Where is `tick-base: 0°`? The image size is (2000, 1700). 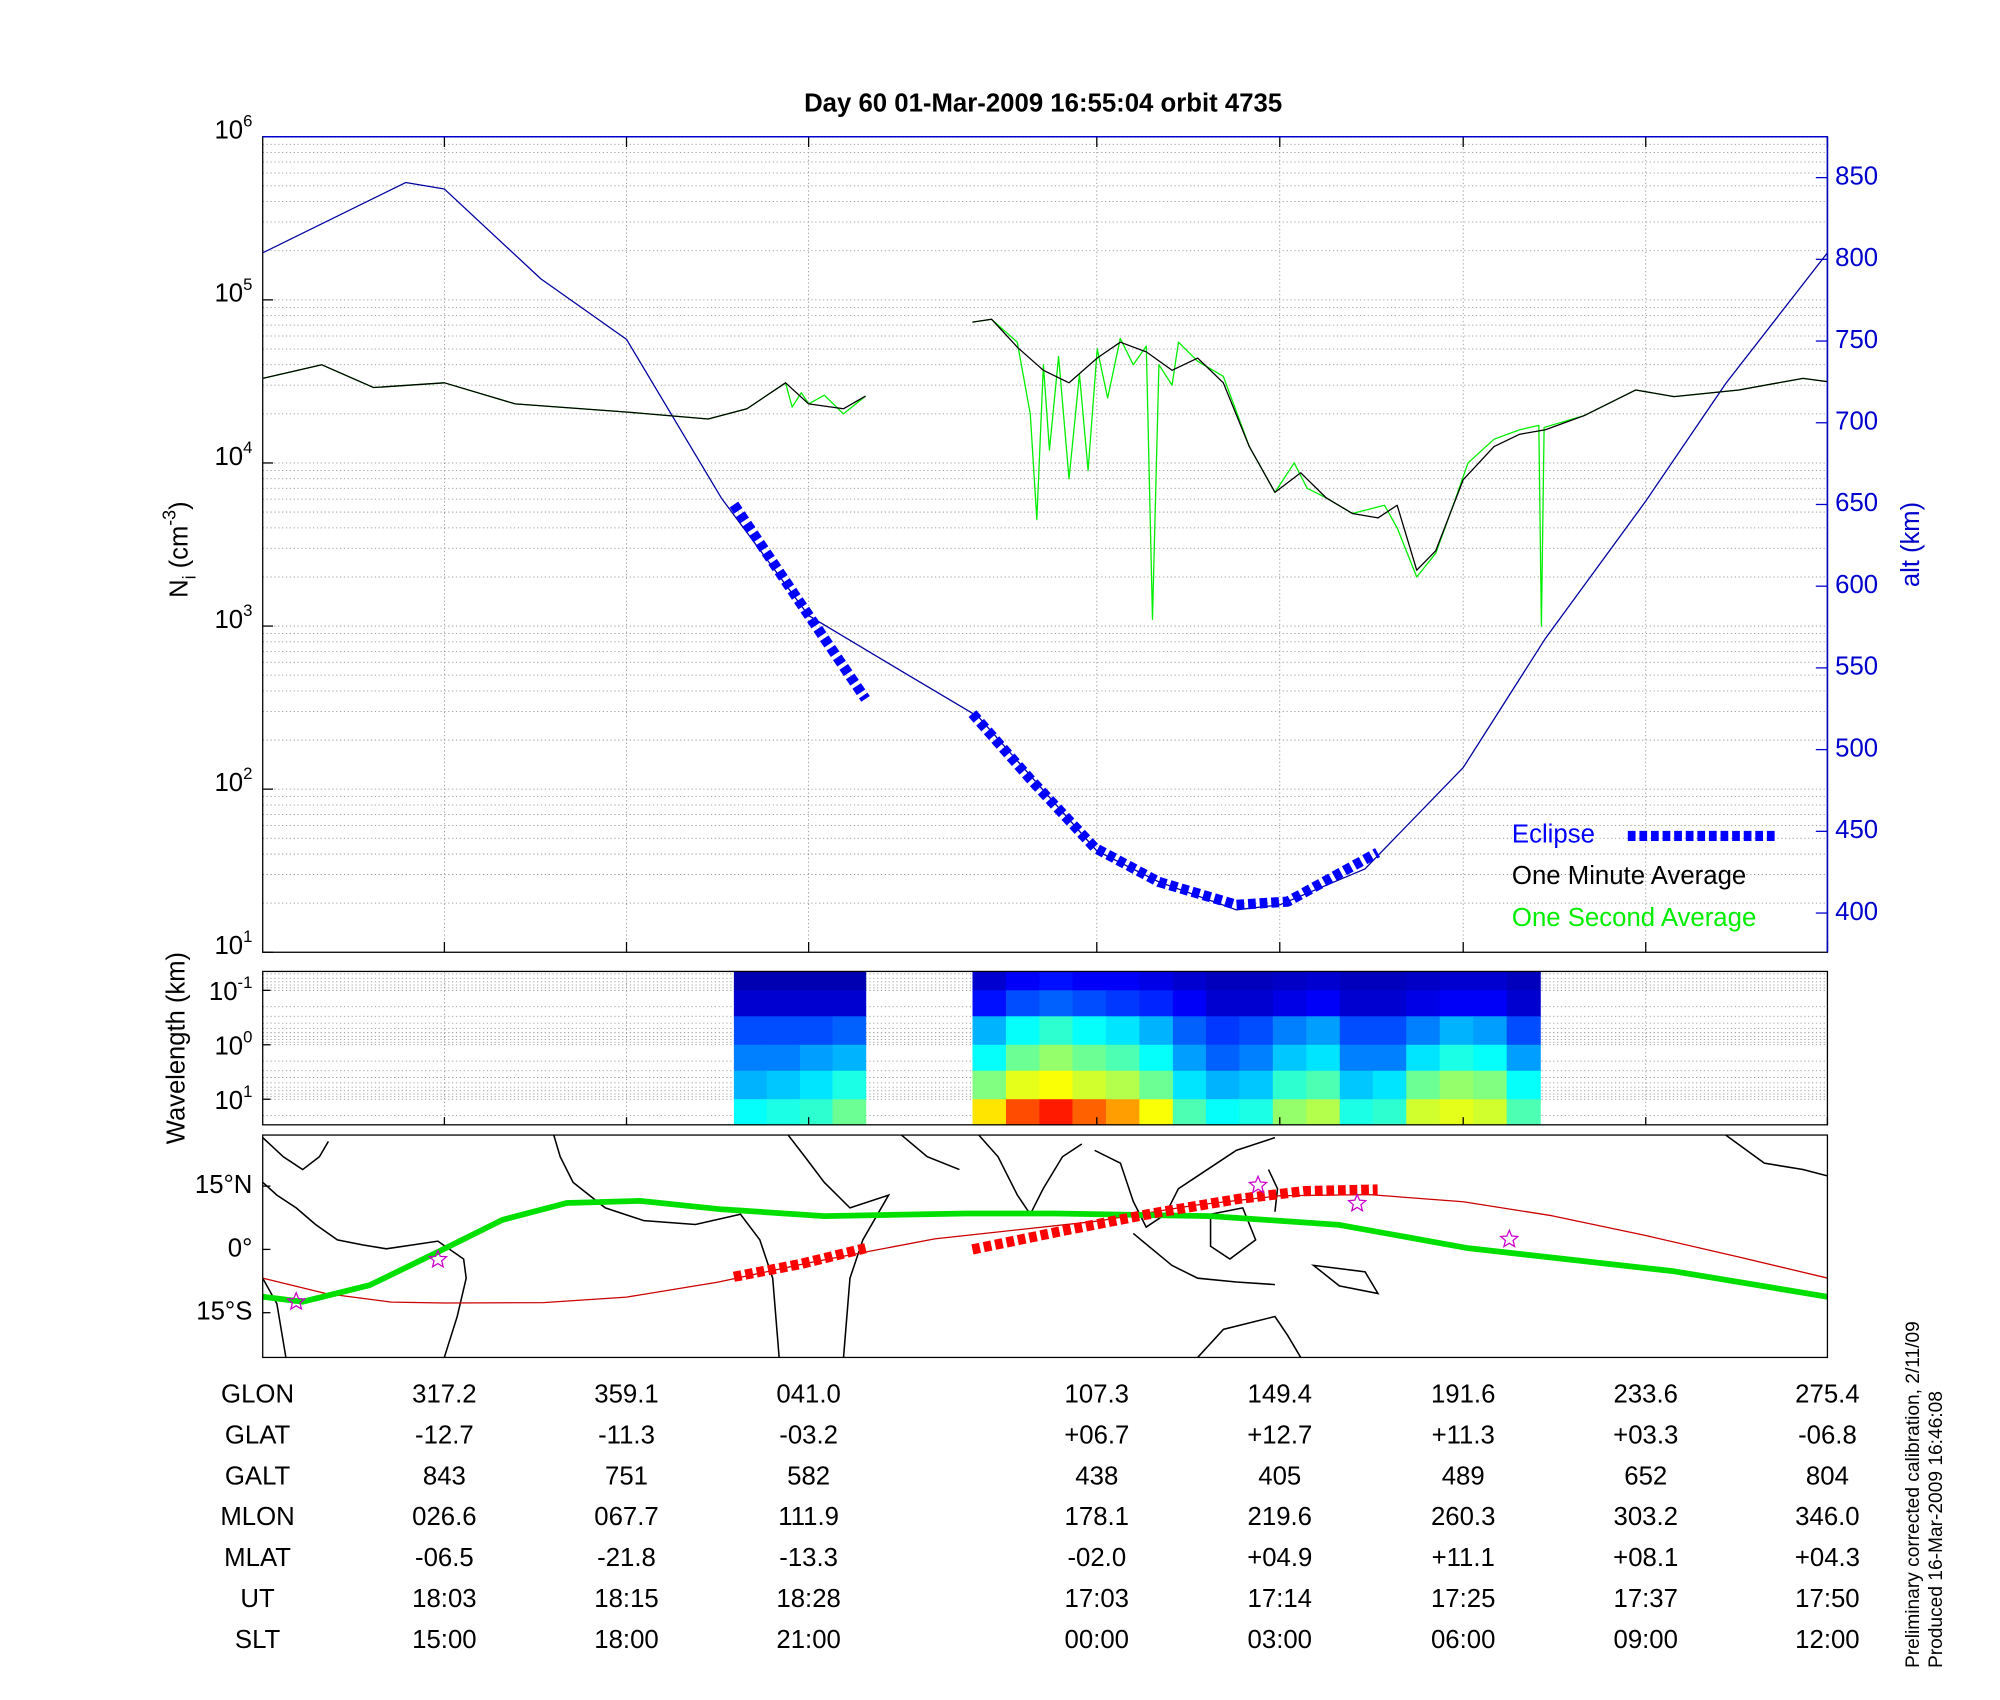
tick-base: 0° is located at coordinates (240, 1248).